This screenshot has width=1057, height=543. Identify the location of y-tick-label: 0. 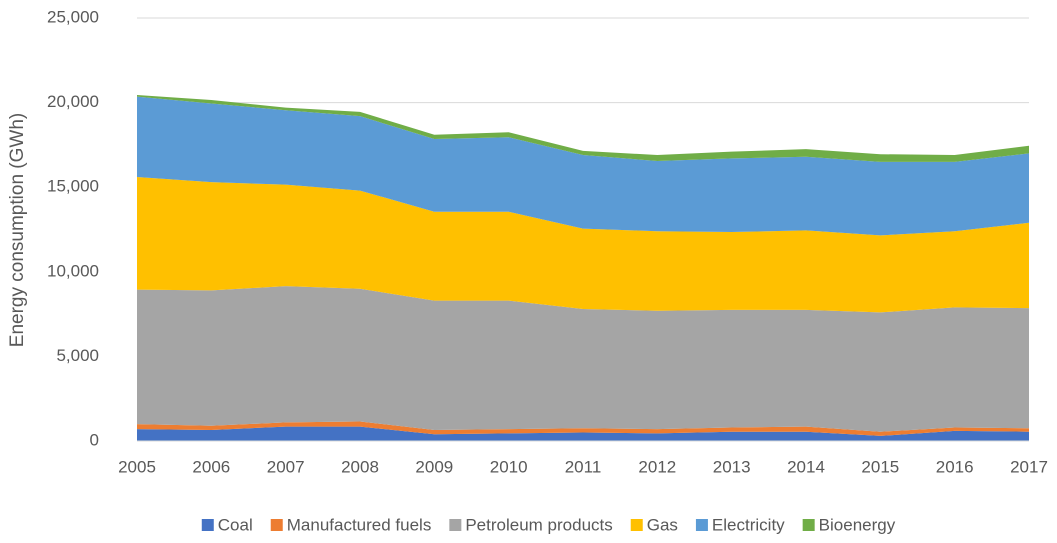
(94, 439).